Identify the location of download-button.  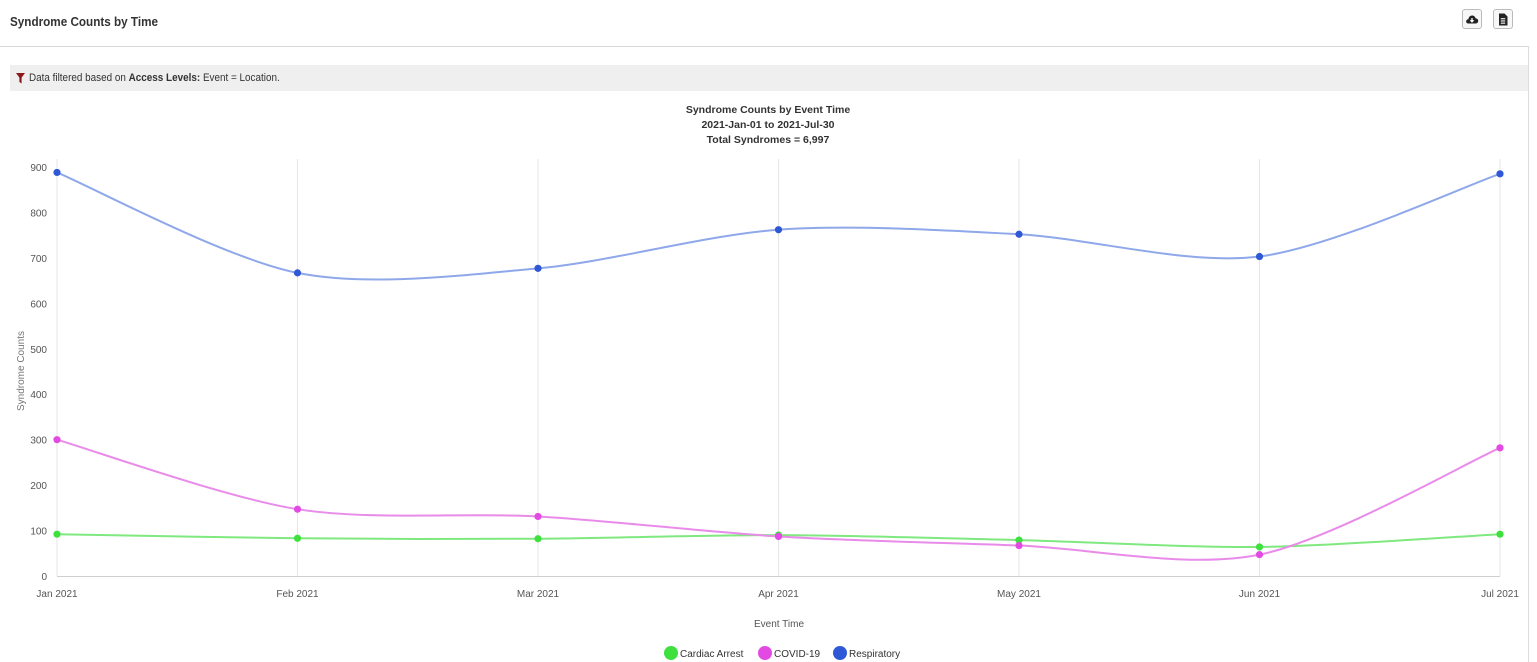
(1472, 19).